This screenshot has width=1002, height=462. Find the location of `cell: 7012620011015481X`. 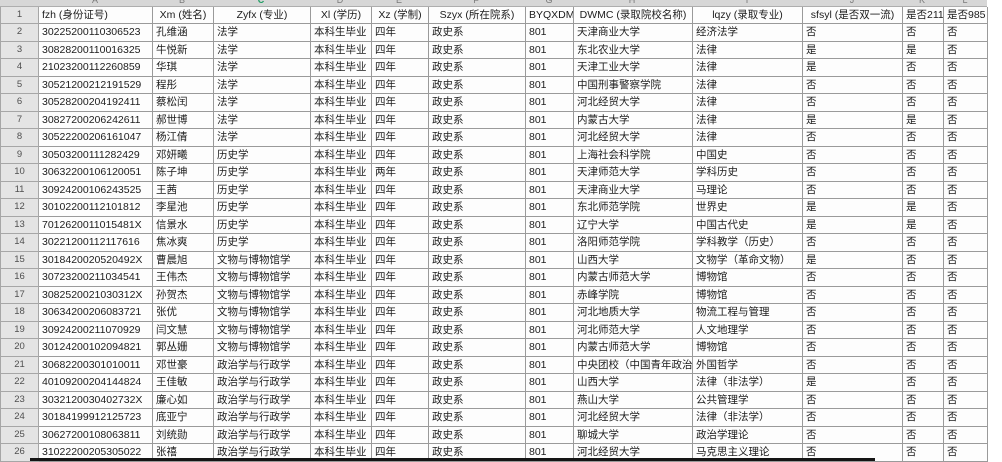

cell: 7012620011015481X is located at coordinates (95, 225).